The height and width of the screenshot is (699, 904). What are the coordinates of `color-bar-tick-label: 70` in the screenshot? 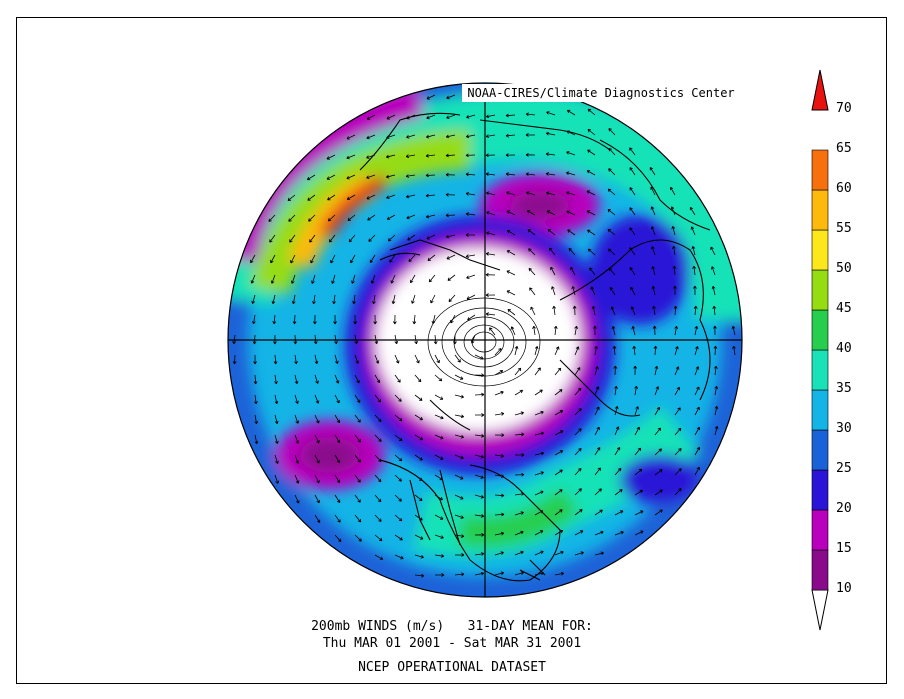 It's located at (844, 108).